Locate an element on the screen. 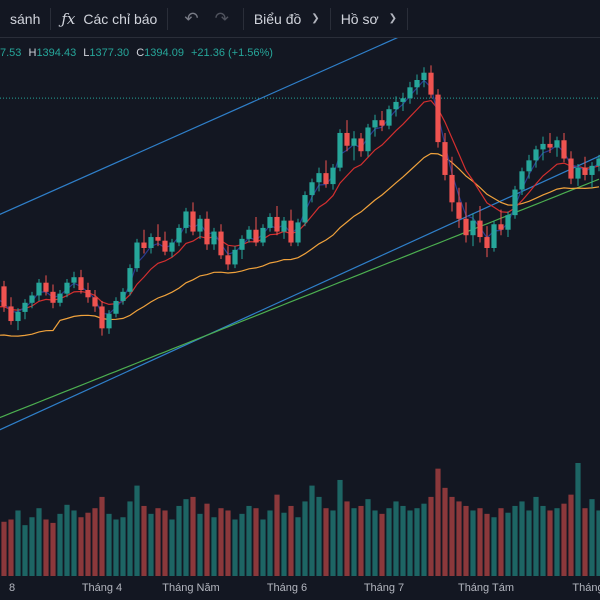  redo-button: ↷ is located at coordinates (226, 18).